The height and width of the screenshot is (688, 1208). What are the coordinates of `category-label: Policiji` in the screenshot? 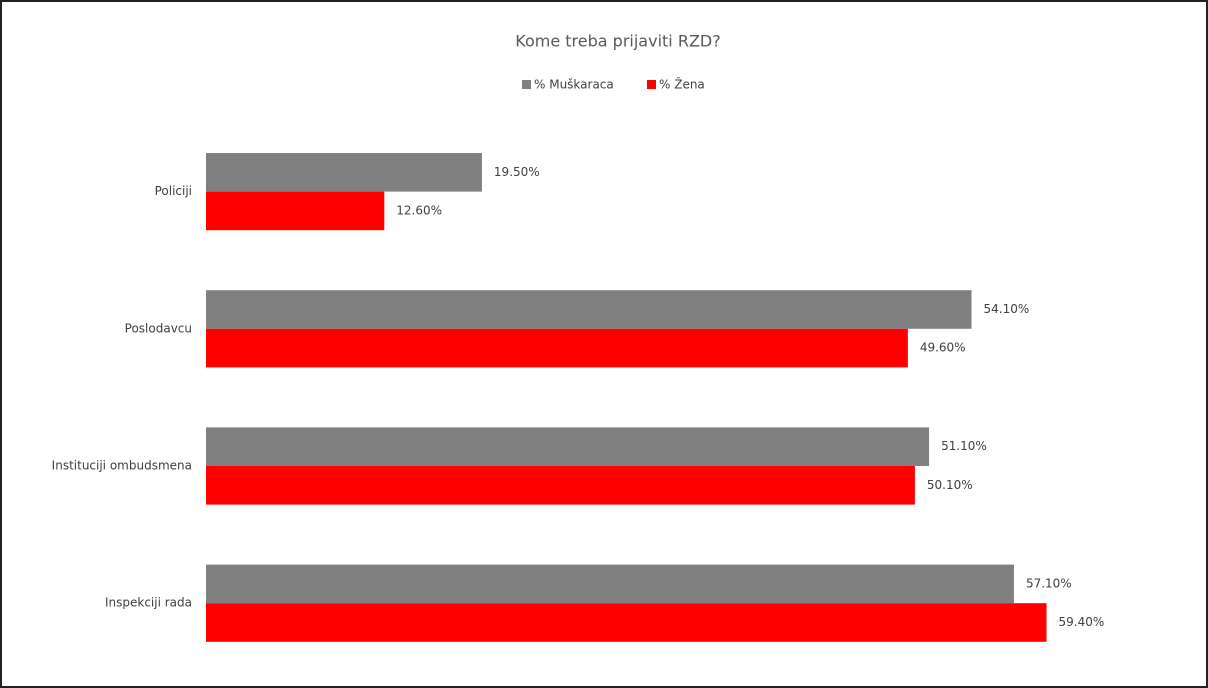 It's located at (173, 191).